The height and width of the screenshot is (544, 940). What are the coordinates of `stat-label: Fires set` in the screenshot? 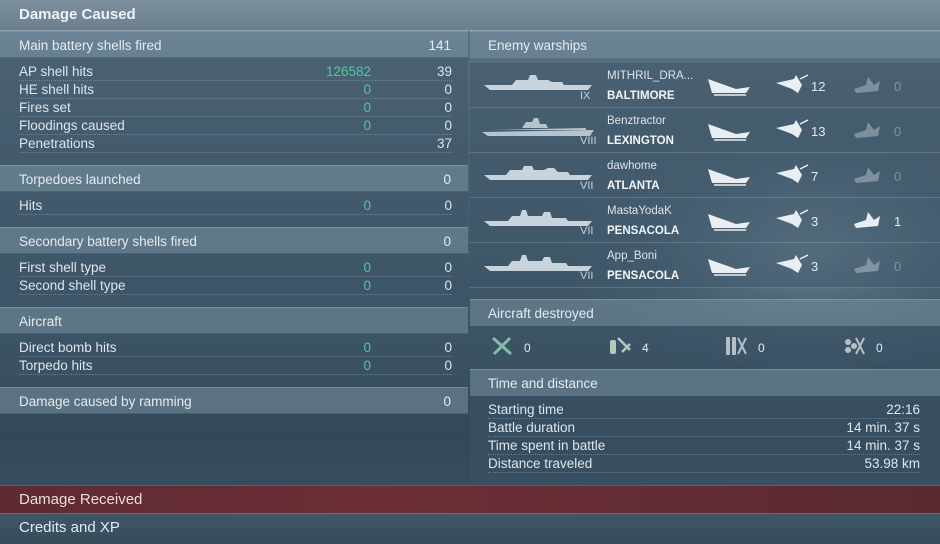 It's located at (45, 107).